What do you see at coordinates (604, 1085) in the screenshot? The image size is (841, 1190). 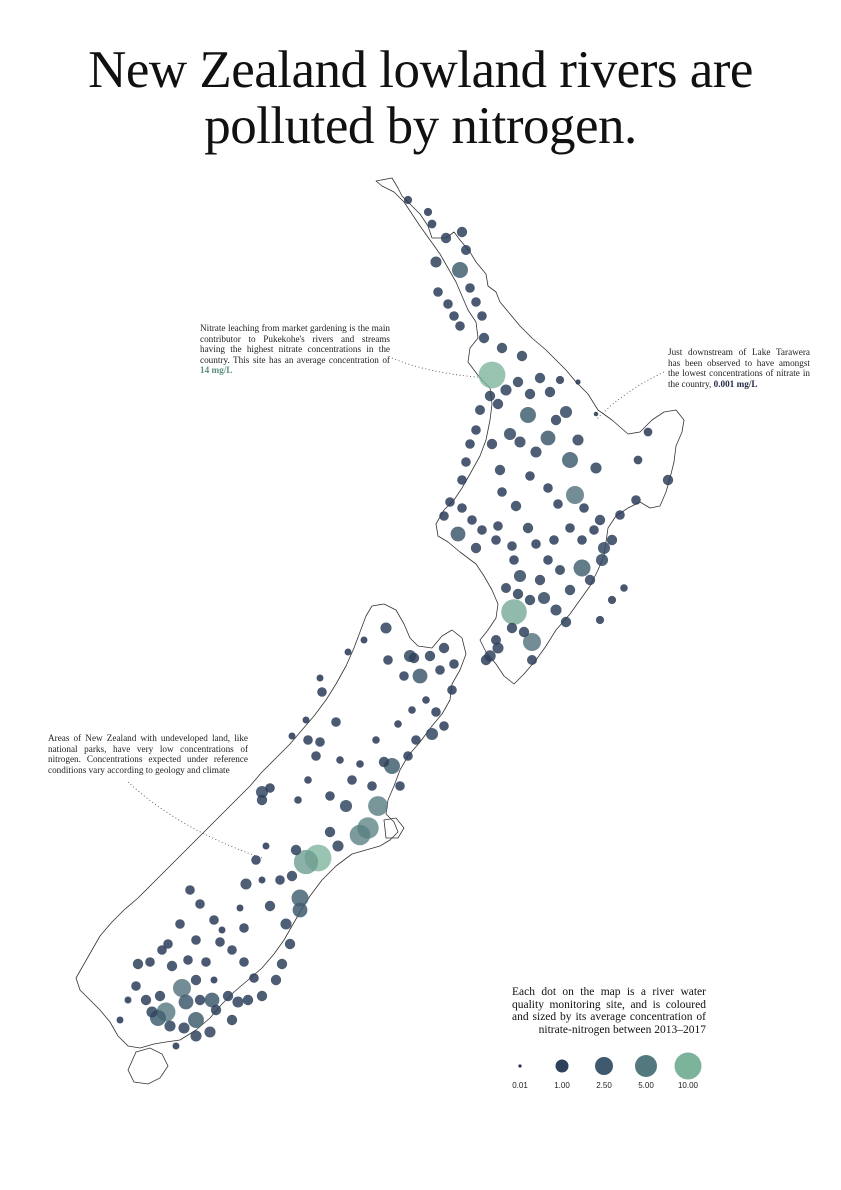 I see `legend-label-2-50: 2.50` at bounding box center [604, 1085].